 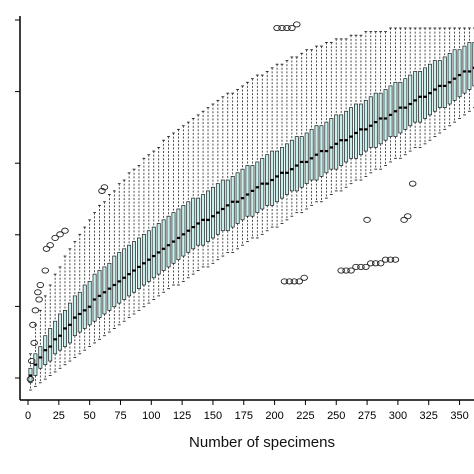 I want to click on x-tick-label: 200, so click(x=274, y=416).